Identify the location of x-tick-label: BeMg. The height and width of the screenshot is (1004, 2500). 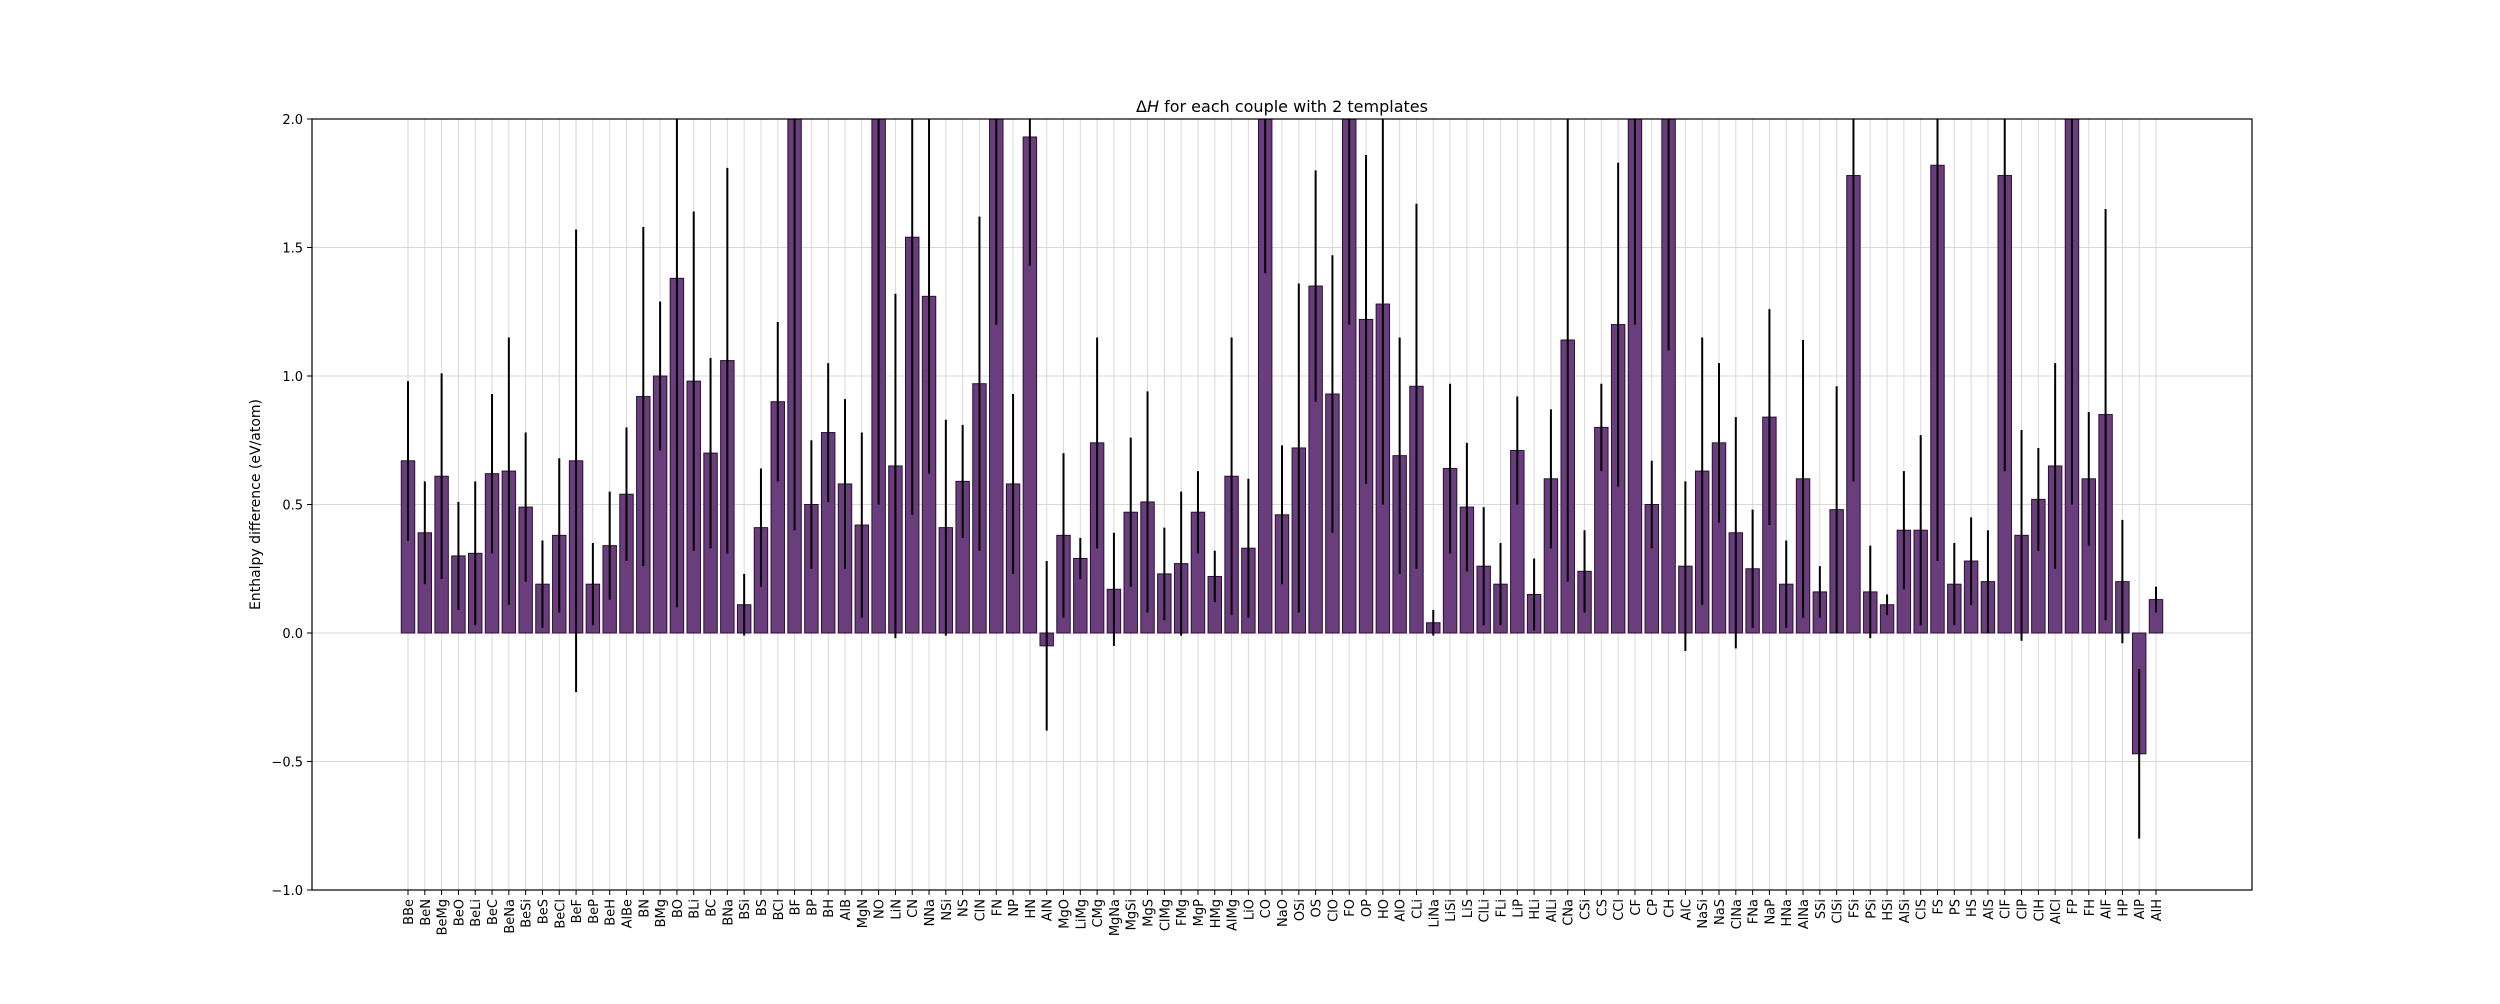
(443, 917).